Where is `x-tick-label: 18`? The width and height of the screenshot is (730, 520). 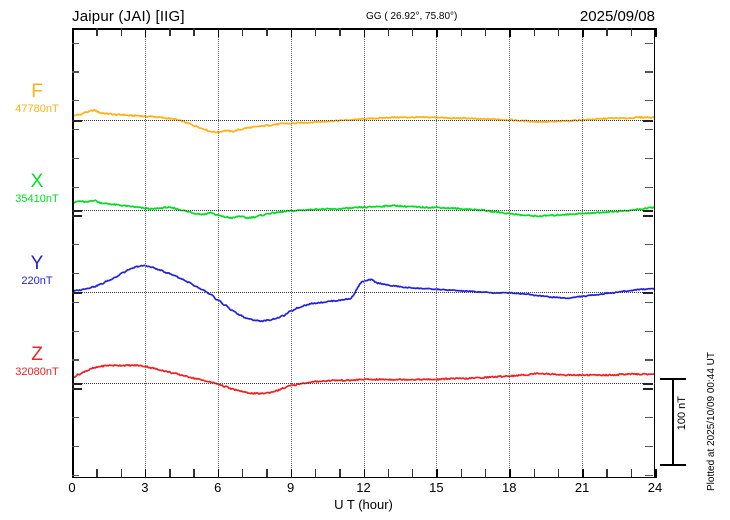
x-tick-label: 18 is located at coordinates (509, 487).